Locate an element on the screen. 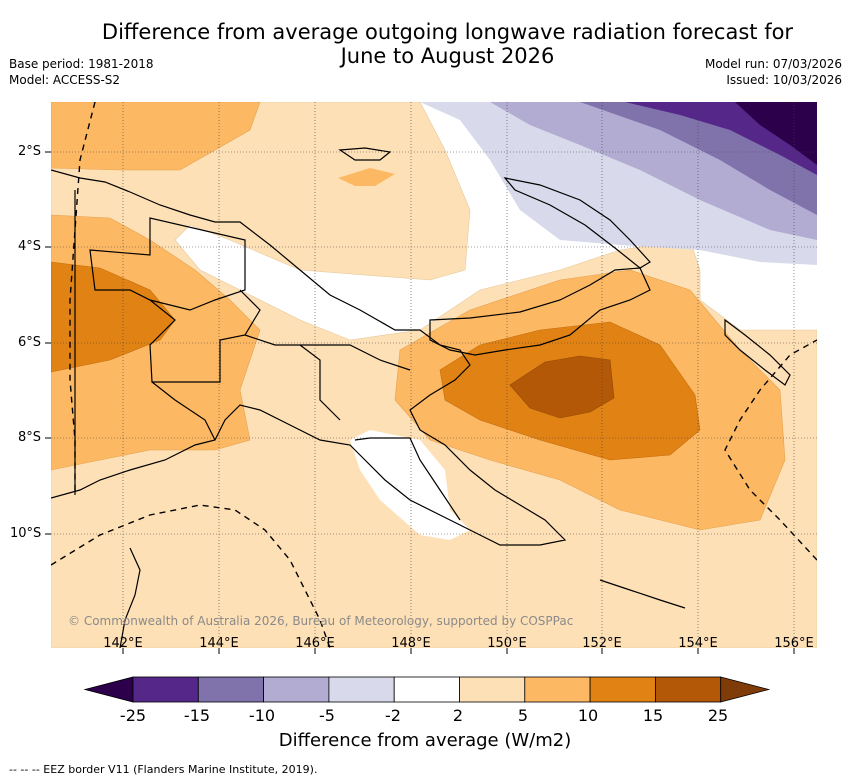 This screenshot has width=850, height=781. colorbar-label-8: 15 is located at coordinates (653, 715).